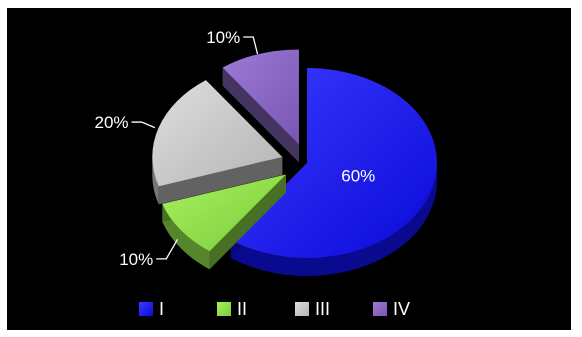  What do you see at coordinates (401, 309) in the screenshot?
I see `legend-label-iv: IV` at bounding box center [401, 309].